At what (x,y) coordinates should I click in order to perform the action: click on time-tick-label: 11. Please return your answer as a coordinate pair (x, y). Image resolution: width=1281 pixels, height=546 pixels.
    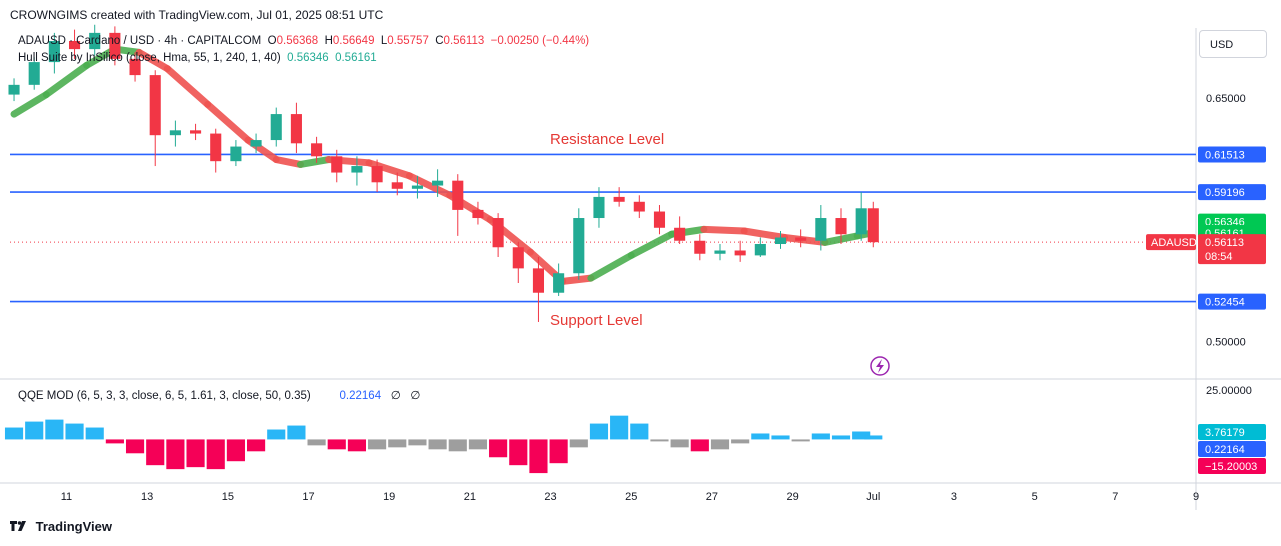
    Looking at the image, I should click on (66, 497).